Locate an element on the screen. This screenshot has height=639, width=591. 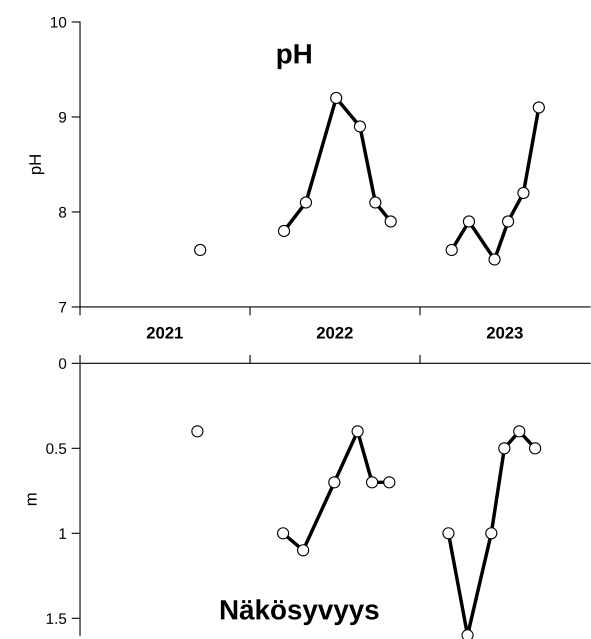
y-tick-label: 9 is located at coordinates (62, 117).